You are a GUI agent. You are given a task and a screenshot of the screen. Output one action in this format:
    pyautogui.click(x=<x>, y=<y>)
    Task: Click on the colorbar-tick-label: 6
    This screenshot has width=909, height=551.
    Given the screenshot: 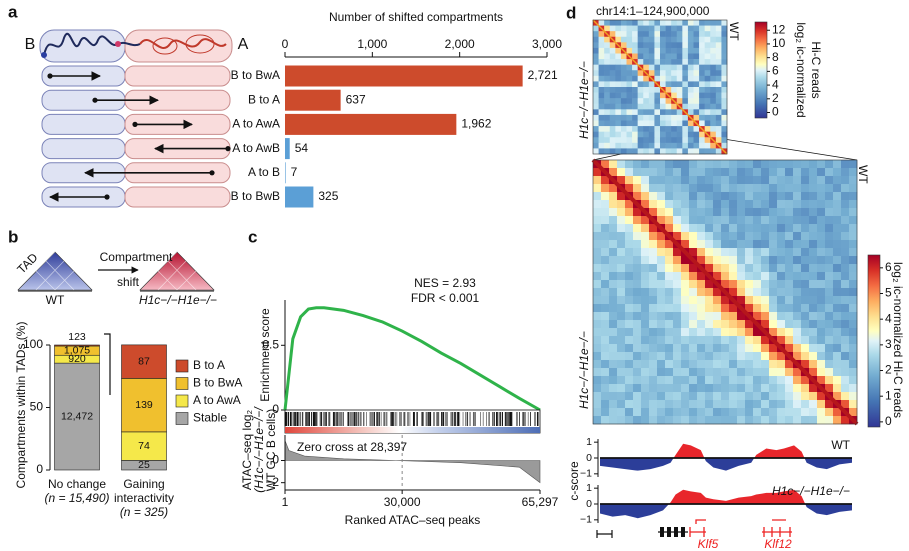 What is the action you would take?
    pyautogui.click(x=775, y=71)
    